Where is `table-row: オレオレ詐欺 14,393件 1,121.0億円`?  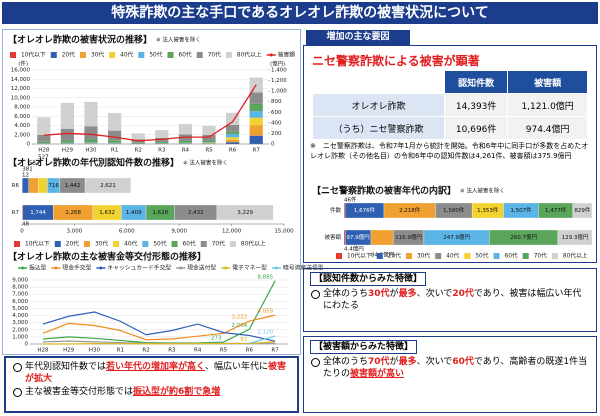
table-row: オレオレ詐欺 14,393件 1,121.0億円 is located at coordinates (449, 105).